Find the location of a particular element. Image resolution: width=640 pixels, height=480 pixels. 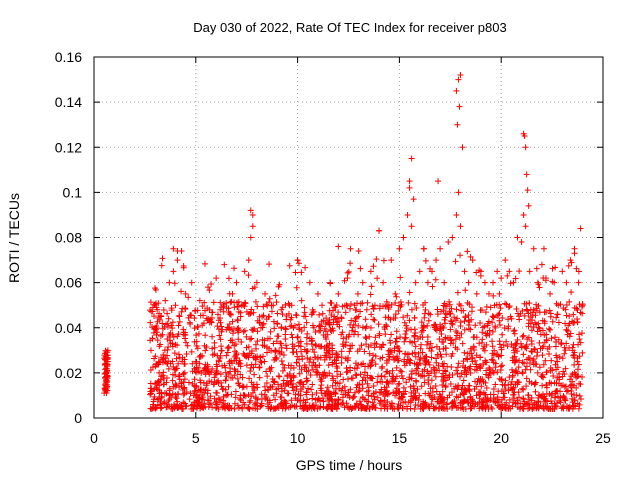

y-tick-label: 0.08 is located at coordinates (68, 238).